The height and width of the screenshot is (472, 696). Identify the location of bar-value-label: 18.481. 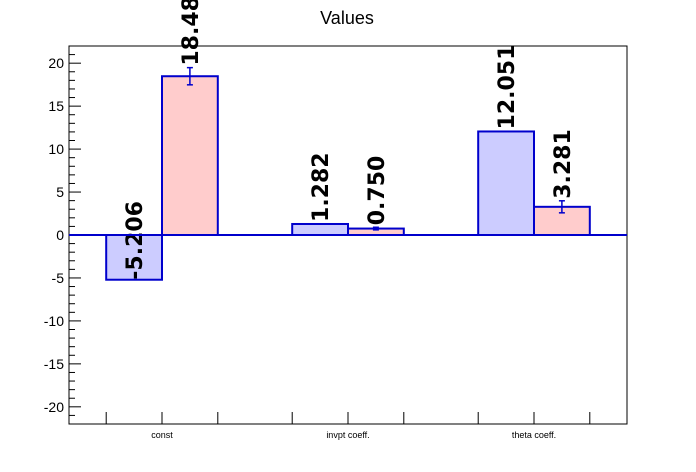
(191, 33).